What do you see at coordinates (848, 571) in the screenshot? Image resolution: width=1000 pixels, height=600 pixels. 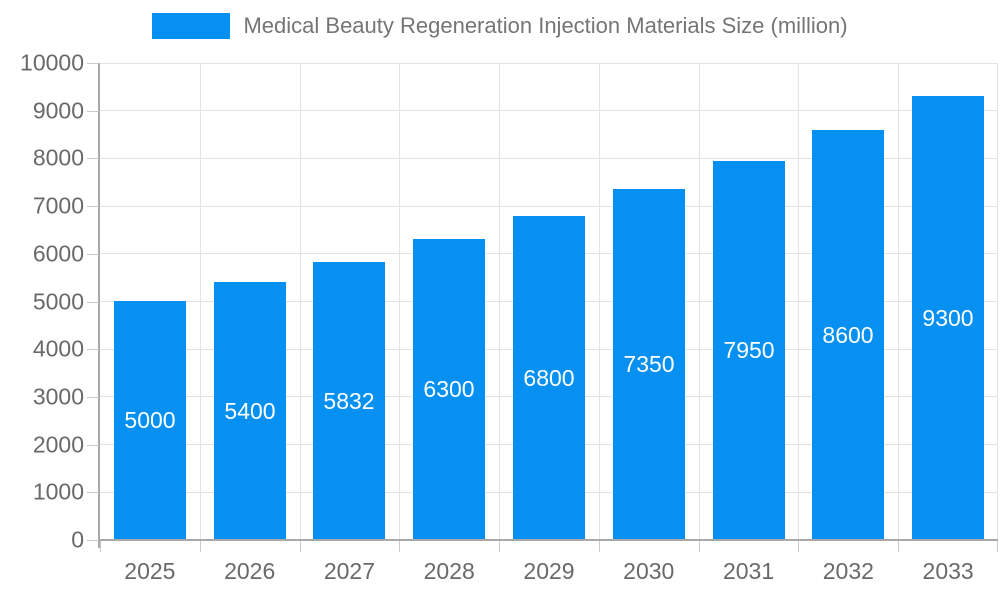 I see `x-tick-label: 2032` at bounding box center [848, 571].